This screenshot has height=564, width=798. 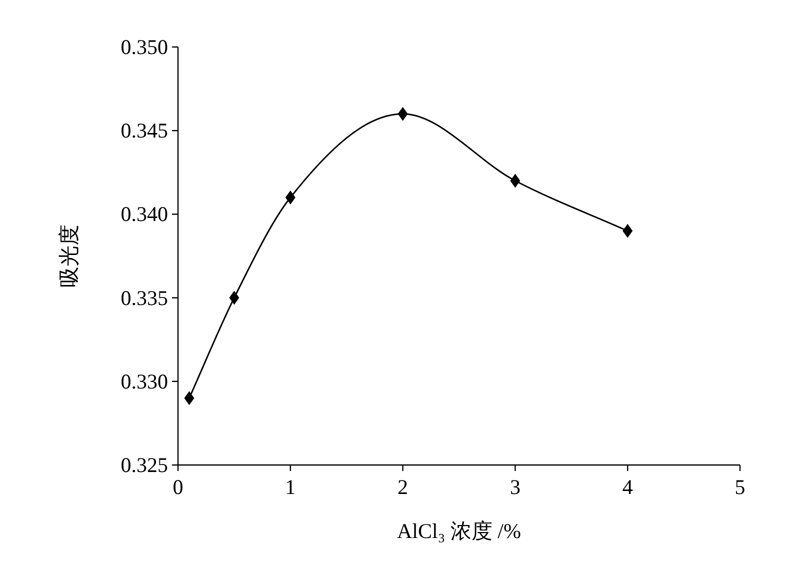 I want to click on x-tick-label: 3, so click(x=515, y=487).